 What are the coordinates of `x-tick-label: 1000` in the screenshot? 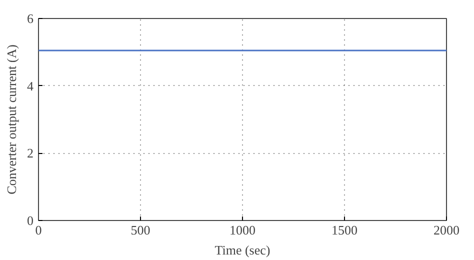 It's located at (243, 230).